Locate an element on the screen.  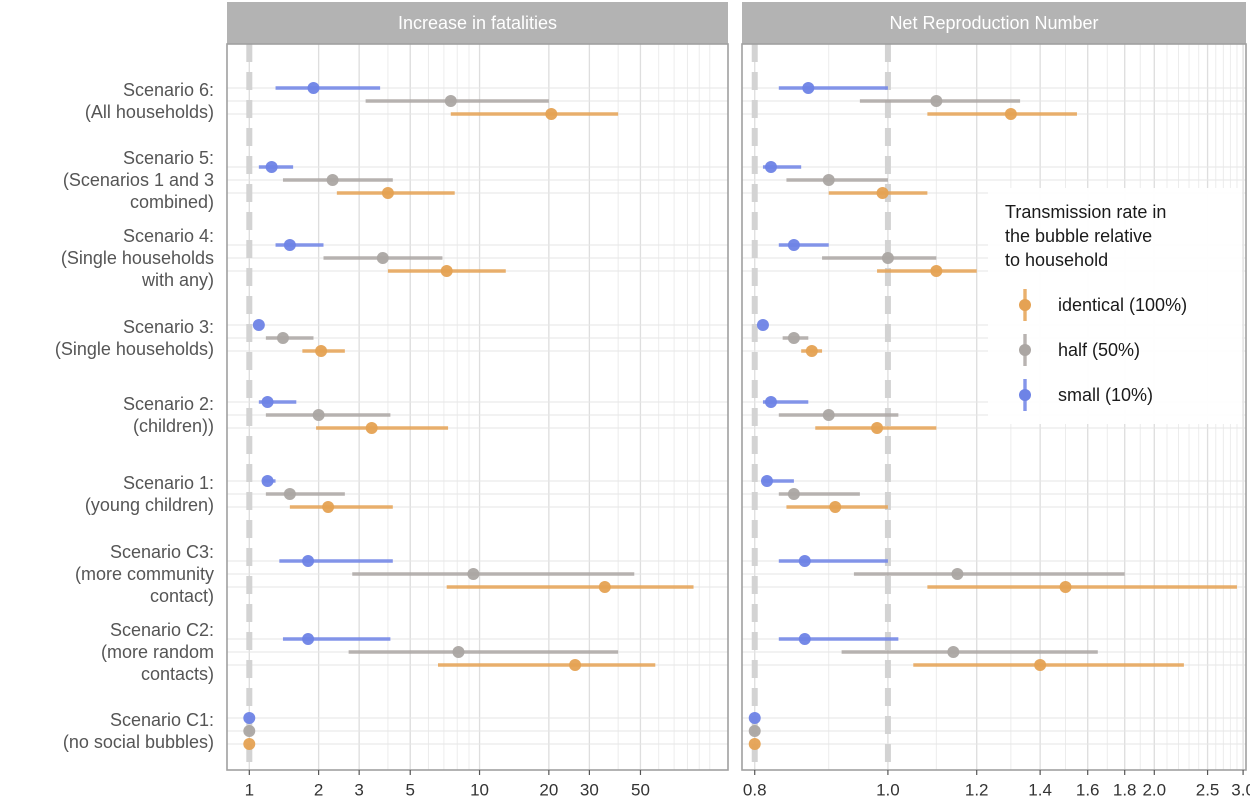
x-tick-label-1: 1 is located at coordinates (249, 790).